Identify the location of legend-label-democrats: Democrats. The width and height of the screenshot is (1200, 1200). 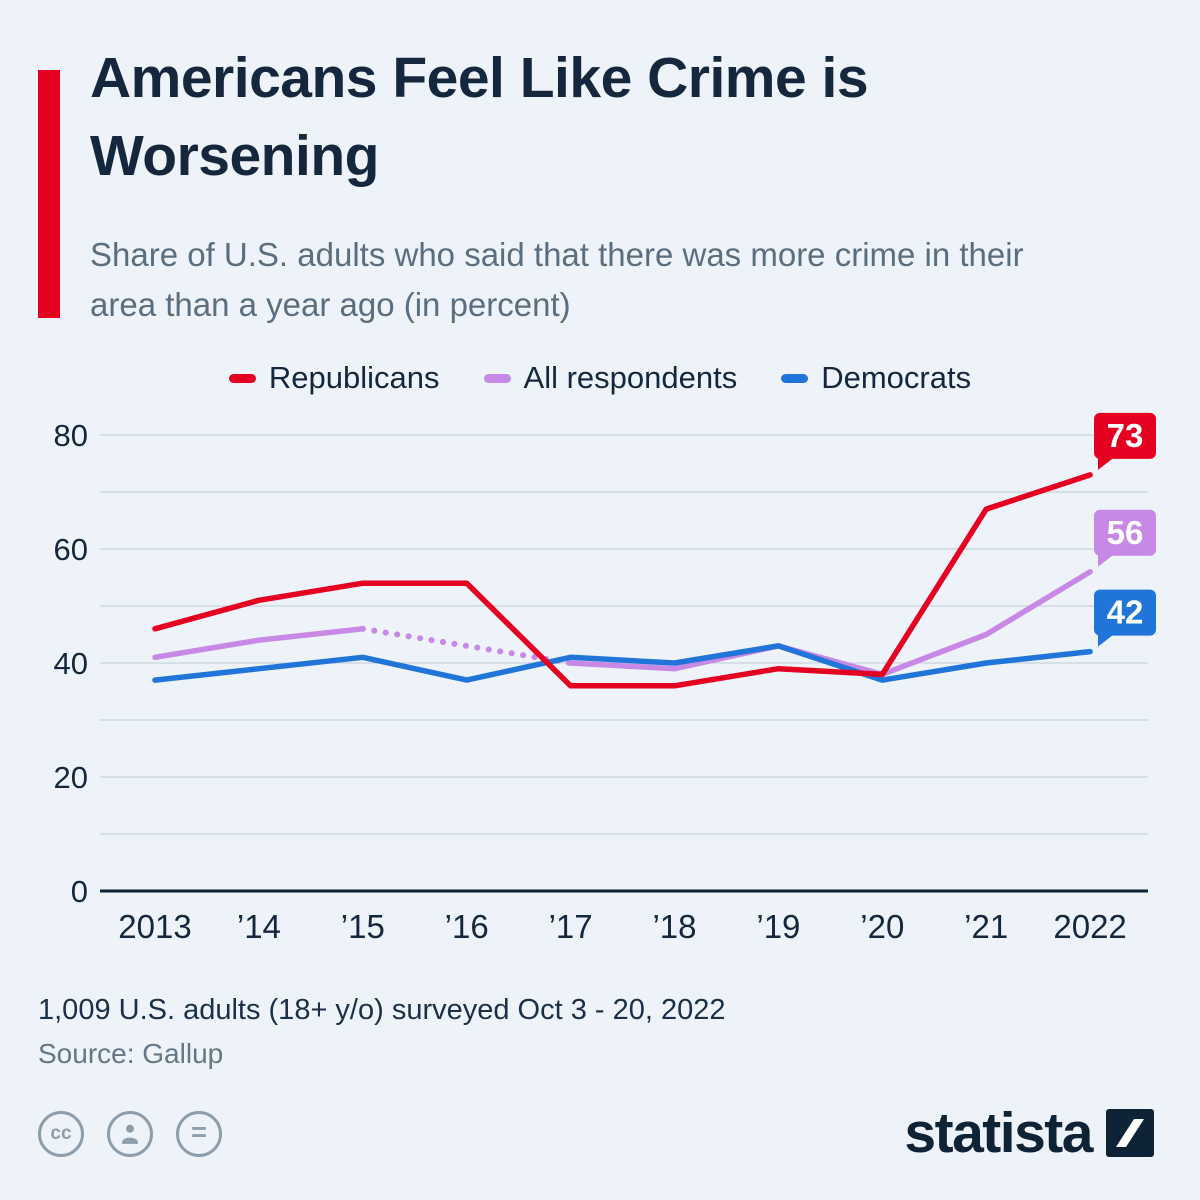
(896, 377).